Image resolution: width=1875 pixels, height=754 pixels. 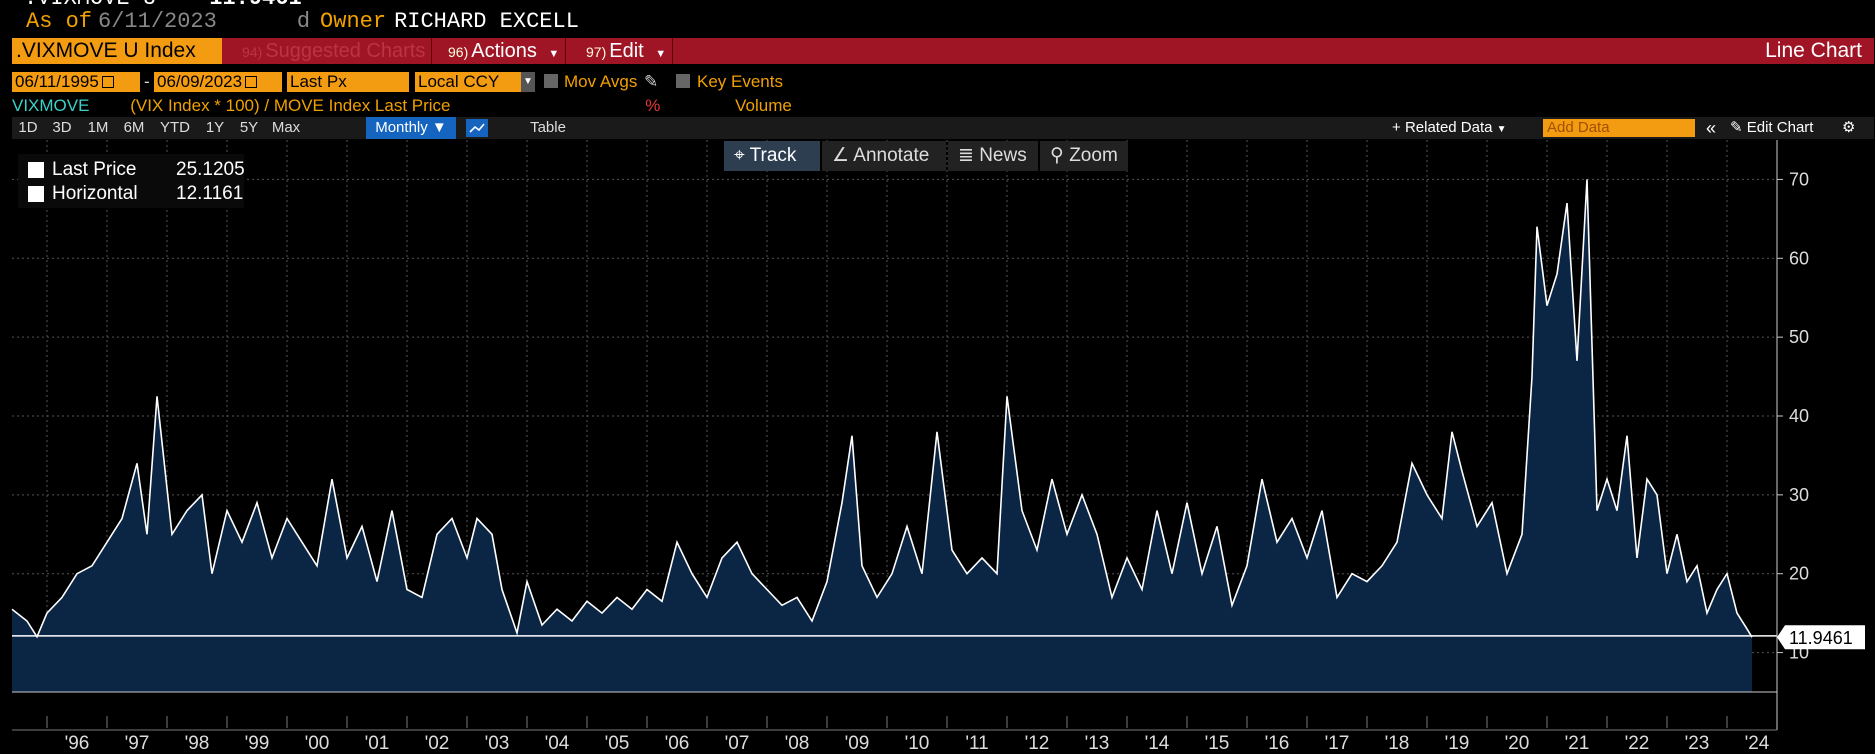 What do you see at coordinates (439, 127) in the screenshot?
I see `frequency-caret-icon: ▼` at bounding box center [439, 127].